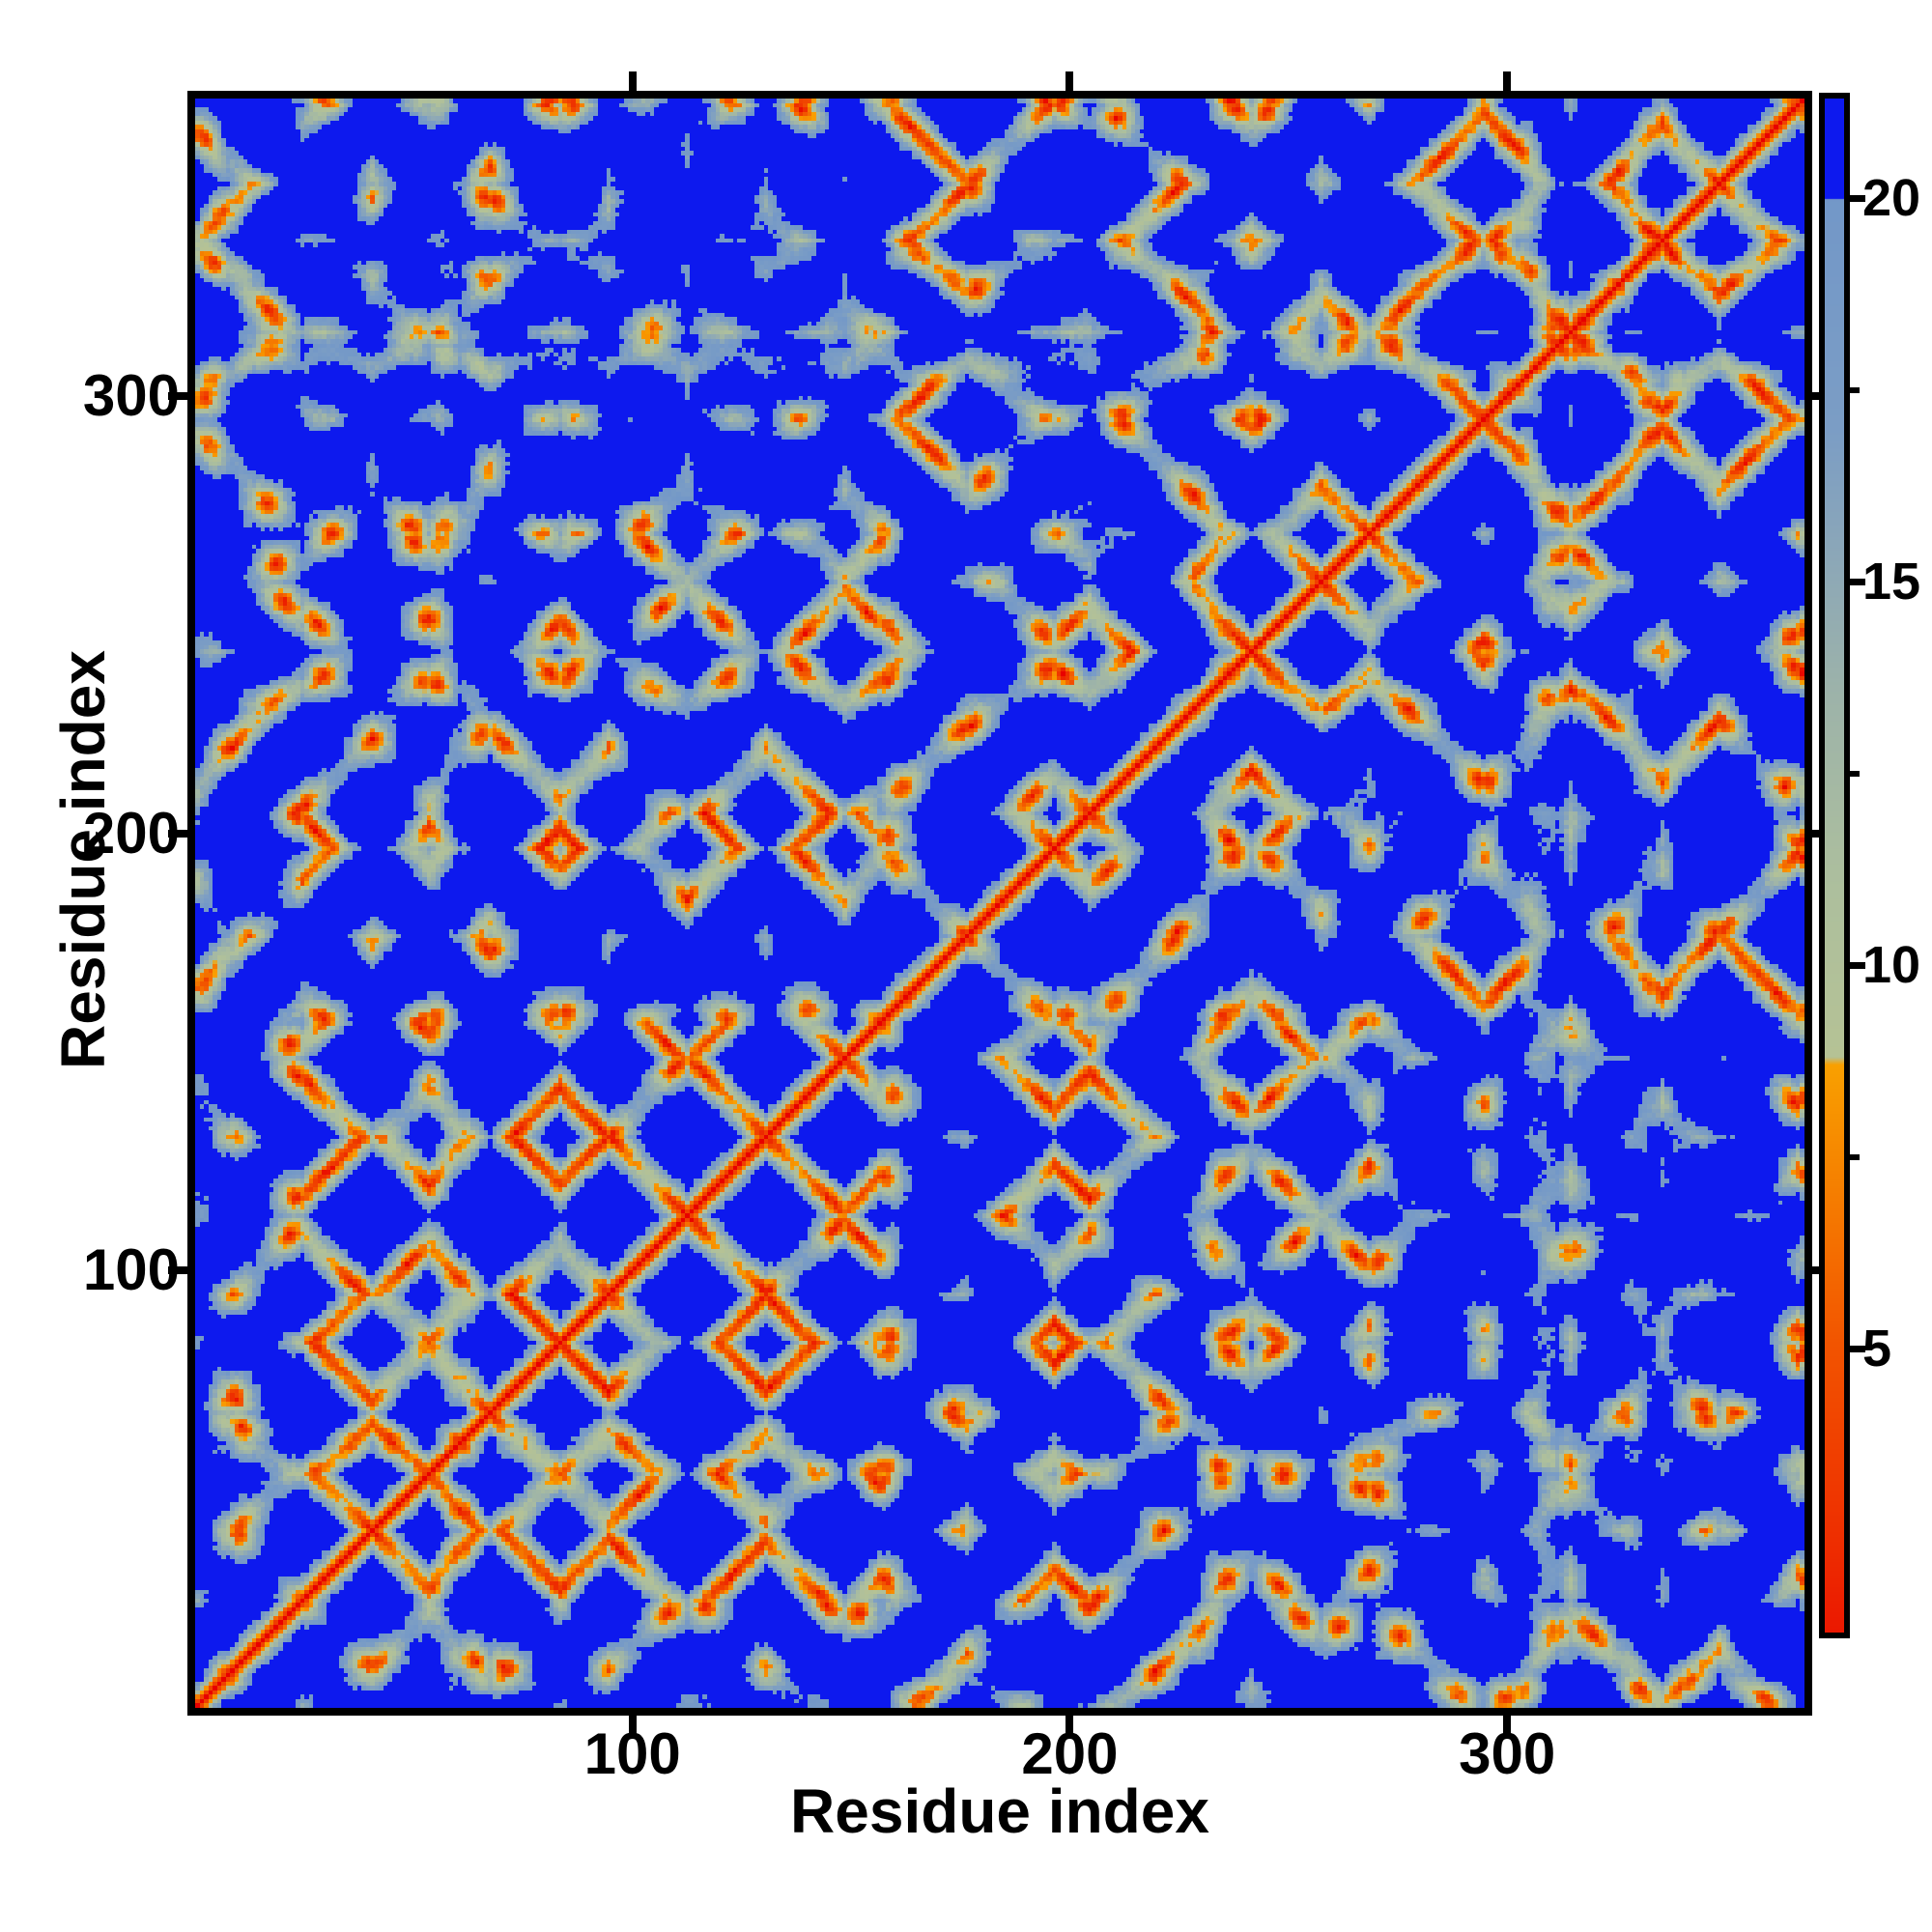  Describe the element at coordinates (1891, 965) in the screenshot. I see `colorbar-label-10: 10` at that location.